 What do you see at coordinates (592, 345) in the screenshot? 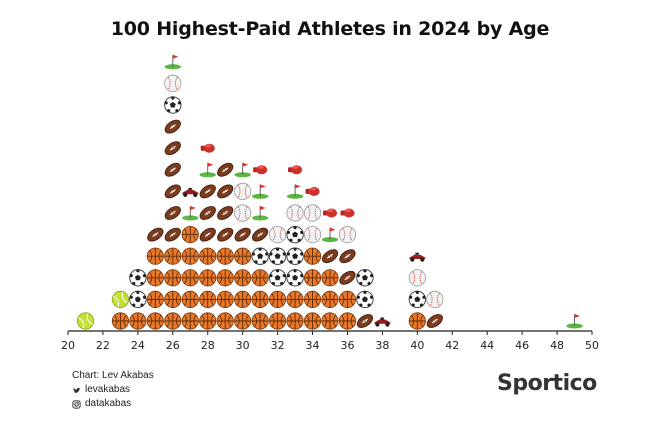
I see `x-tick-label: 50` at bounding box center [592, 345].